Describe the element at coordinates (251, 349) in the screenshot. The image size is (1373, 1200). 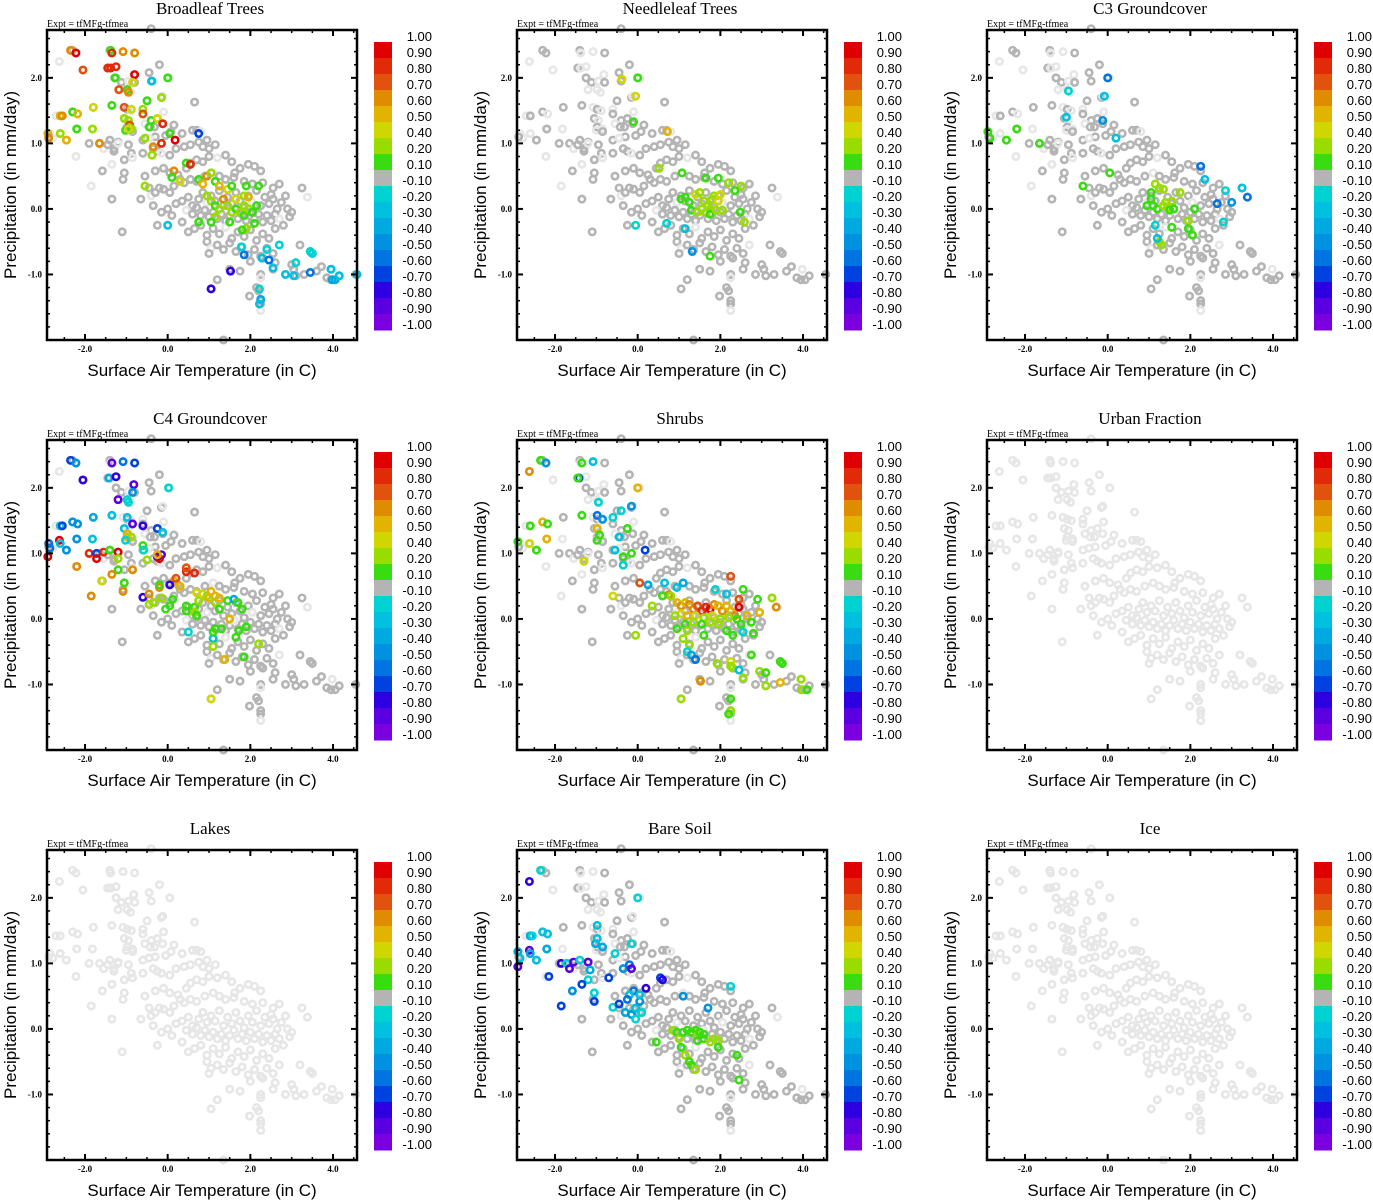
I see `x-tick-label: 2.0` at that location.